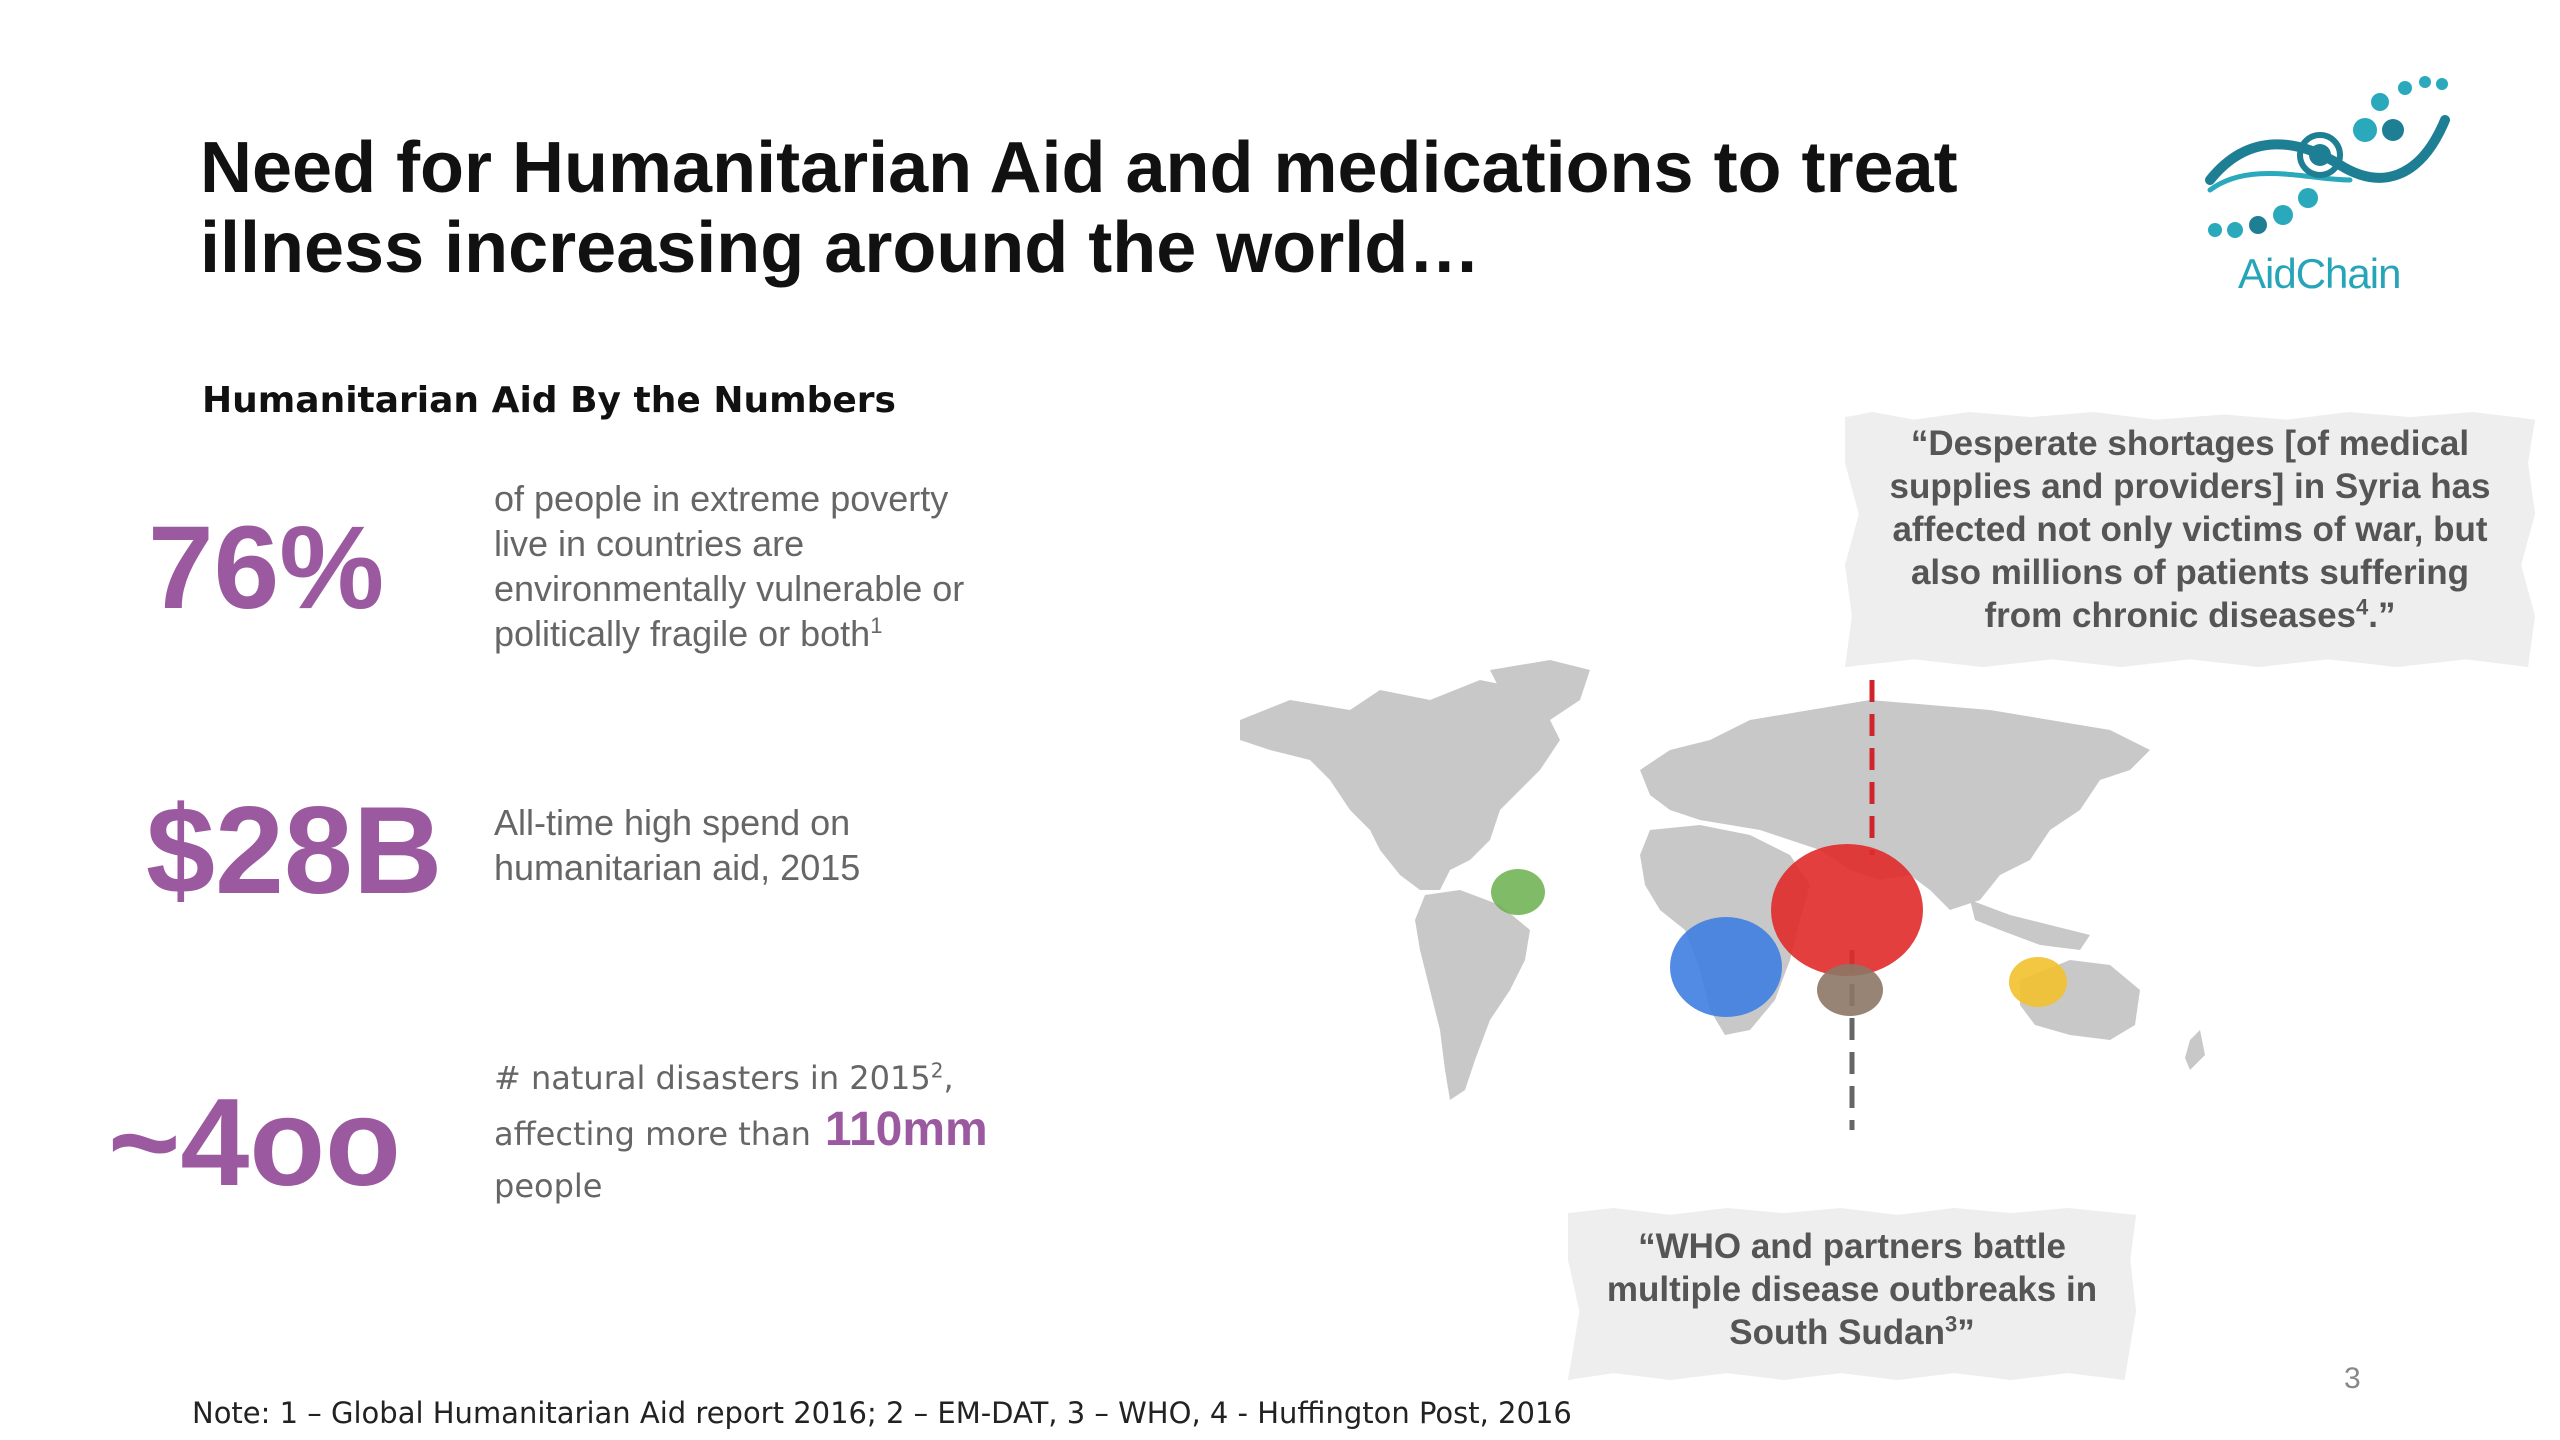 The height and width of the screenshot is (1440, 2560). Describe the element at coordinates (652, 1134) in the screenshot. I see `stat-desc-text: affecting more than` at that location.